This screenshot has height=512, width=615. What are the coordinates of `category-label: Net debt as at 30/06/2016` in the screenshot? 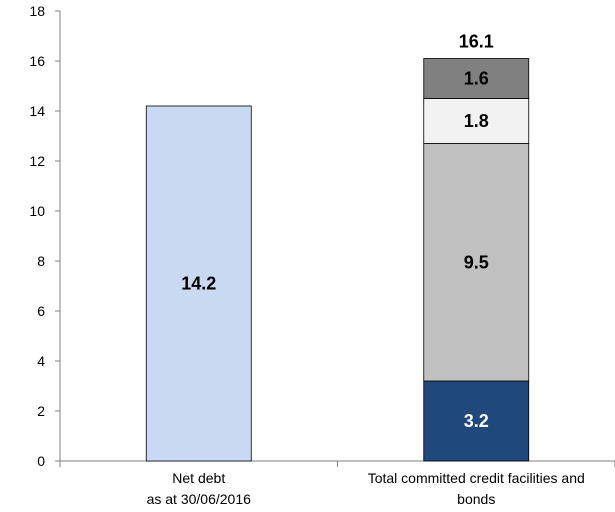 It's located at (199, 488).